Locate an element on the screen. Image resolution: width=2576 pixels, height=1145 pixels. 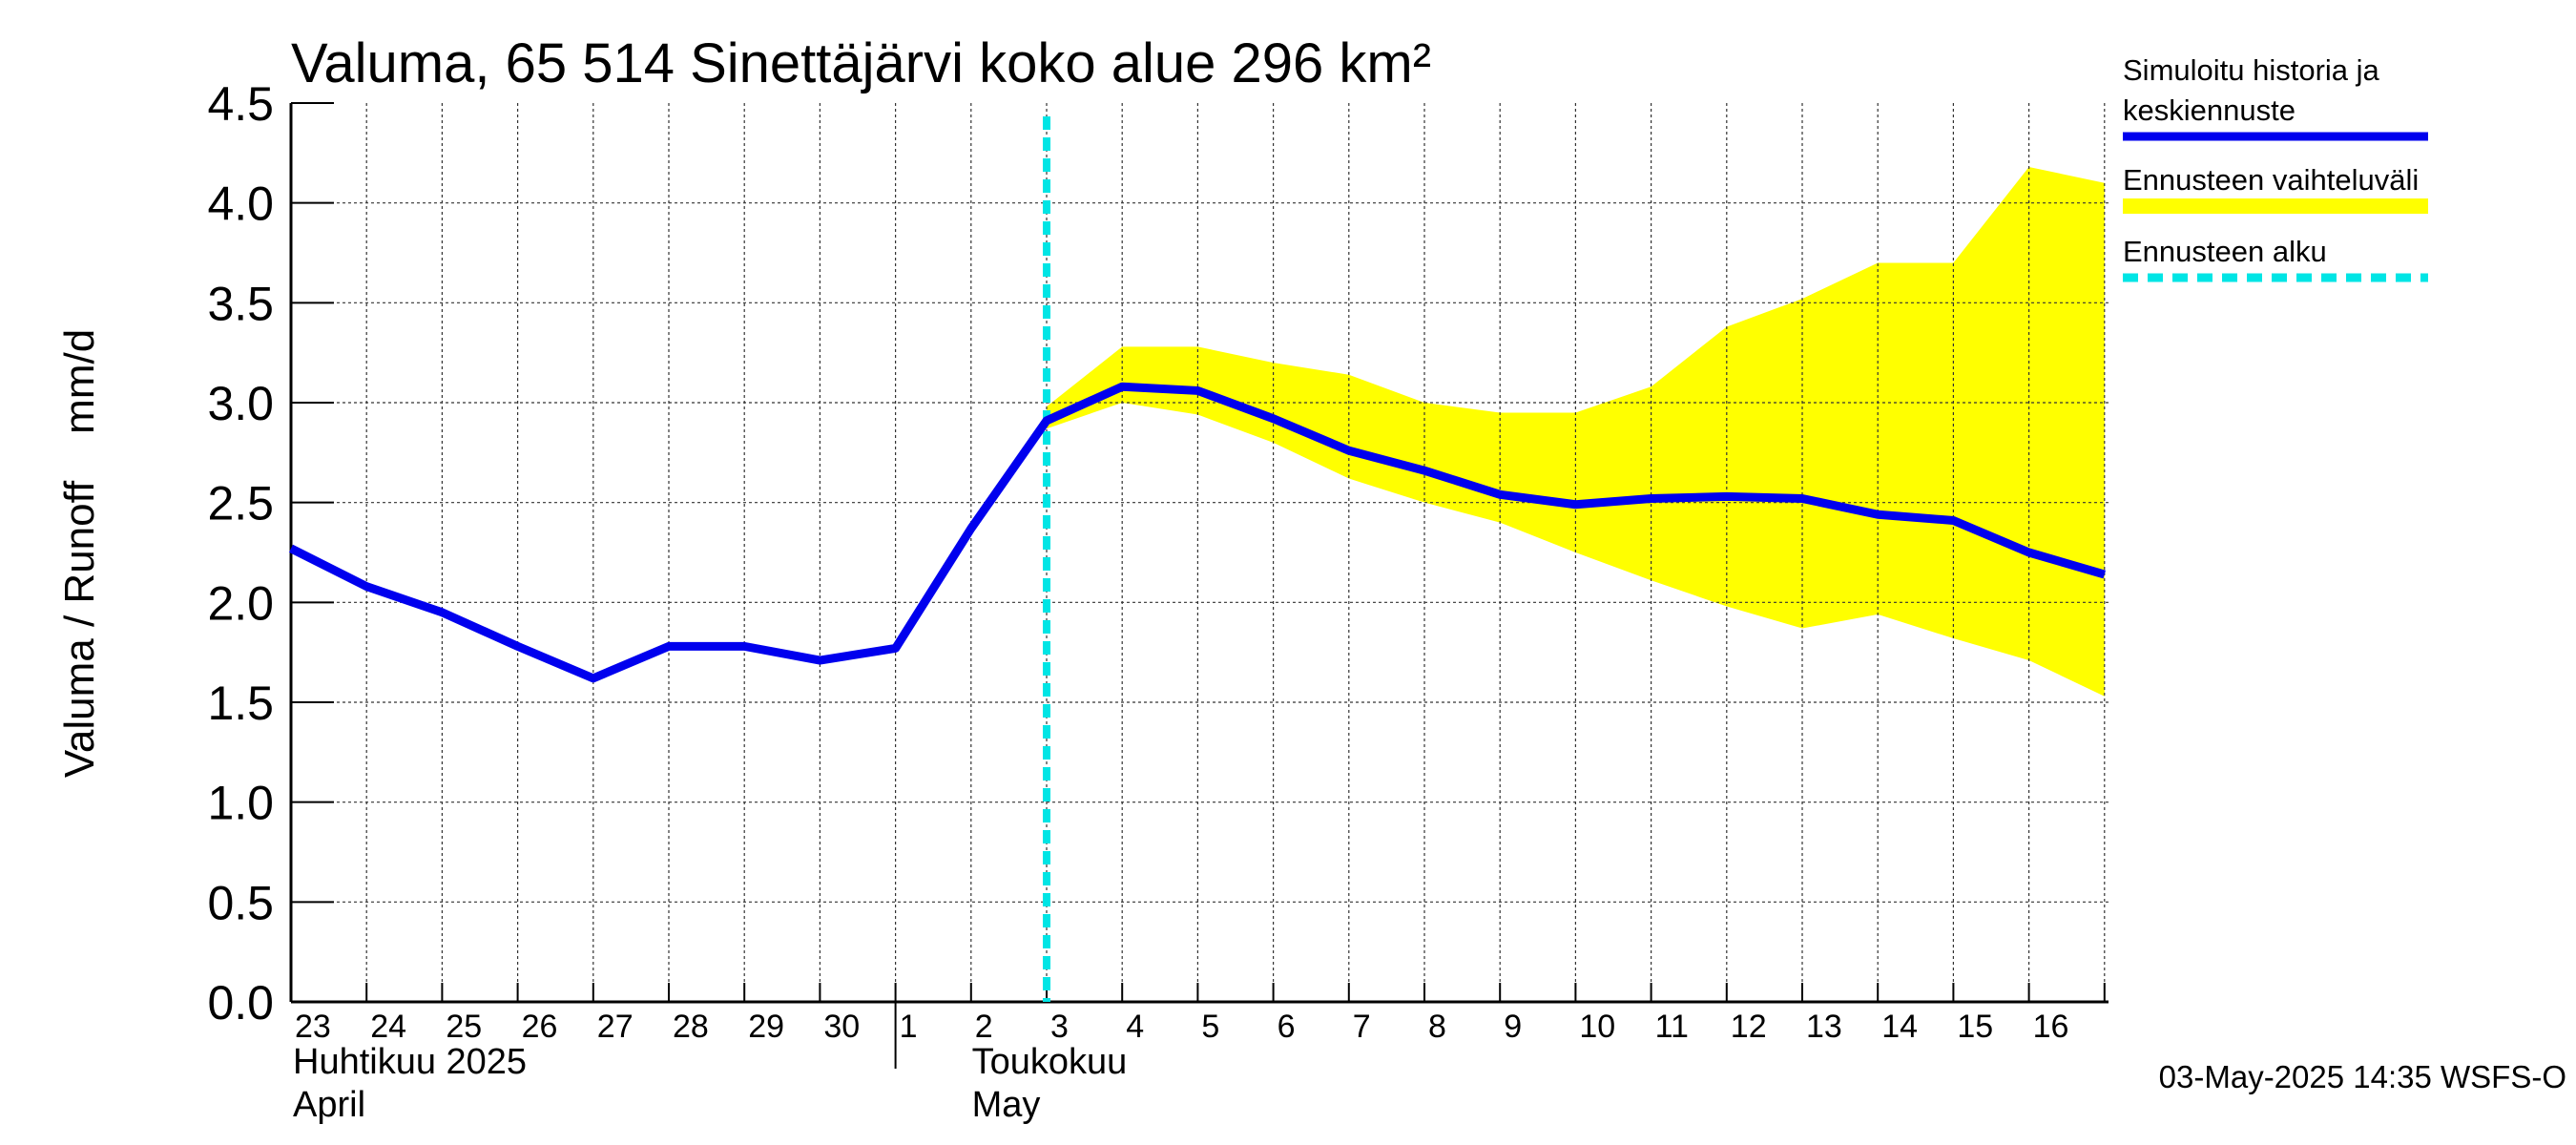
legend-label-range: Ennusteen vaihteluväli is located at coordinates (2271, 180).